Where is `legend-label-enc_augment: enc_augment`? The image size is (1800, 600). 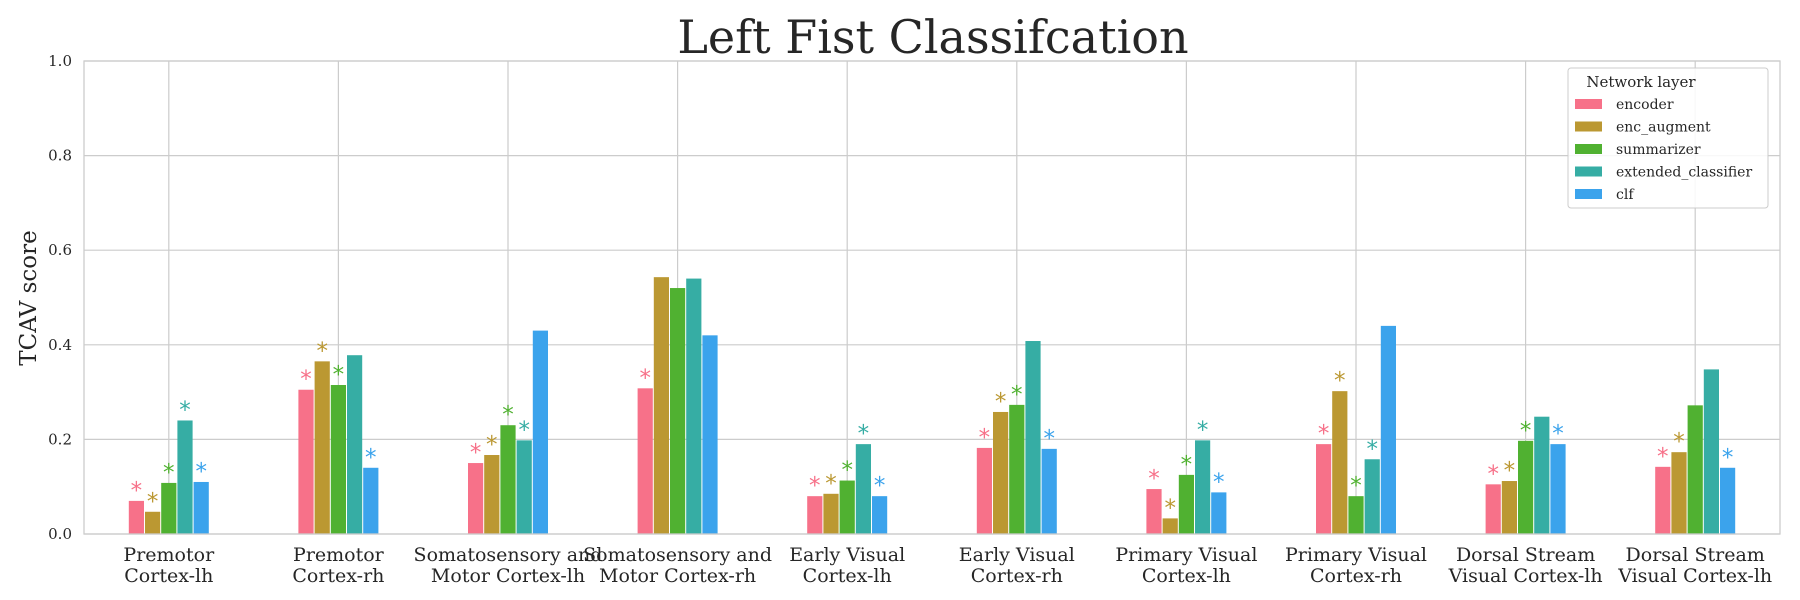
legend-label-enc_augment: enc_augment is located at coordinates (1663, 128).